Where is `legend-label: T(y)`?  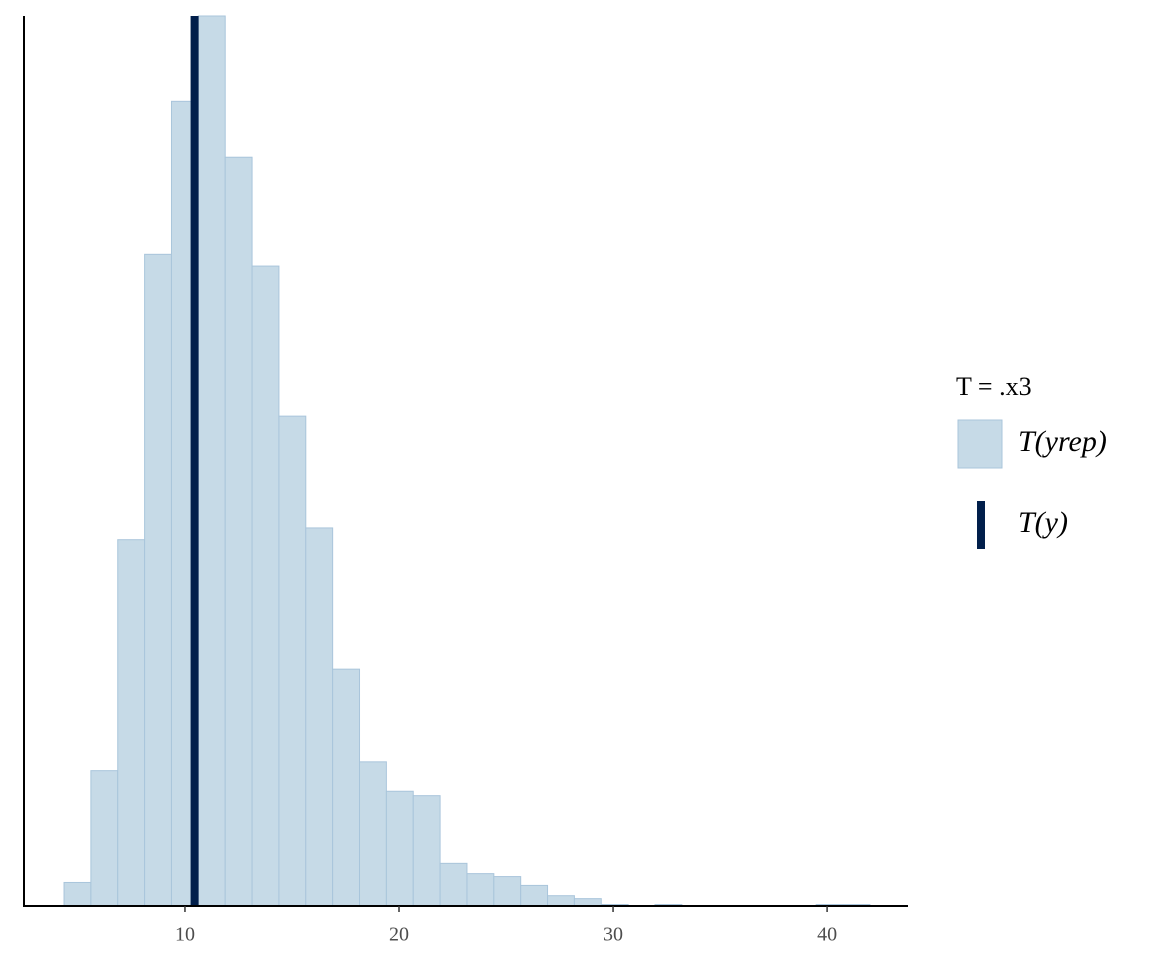 legend-label: T(y) is located at coordinates (1043, 522).